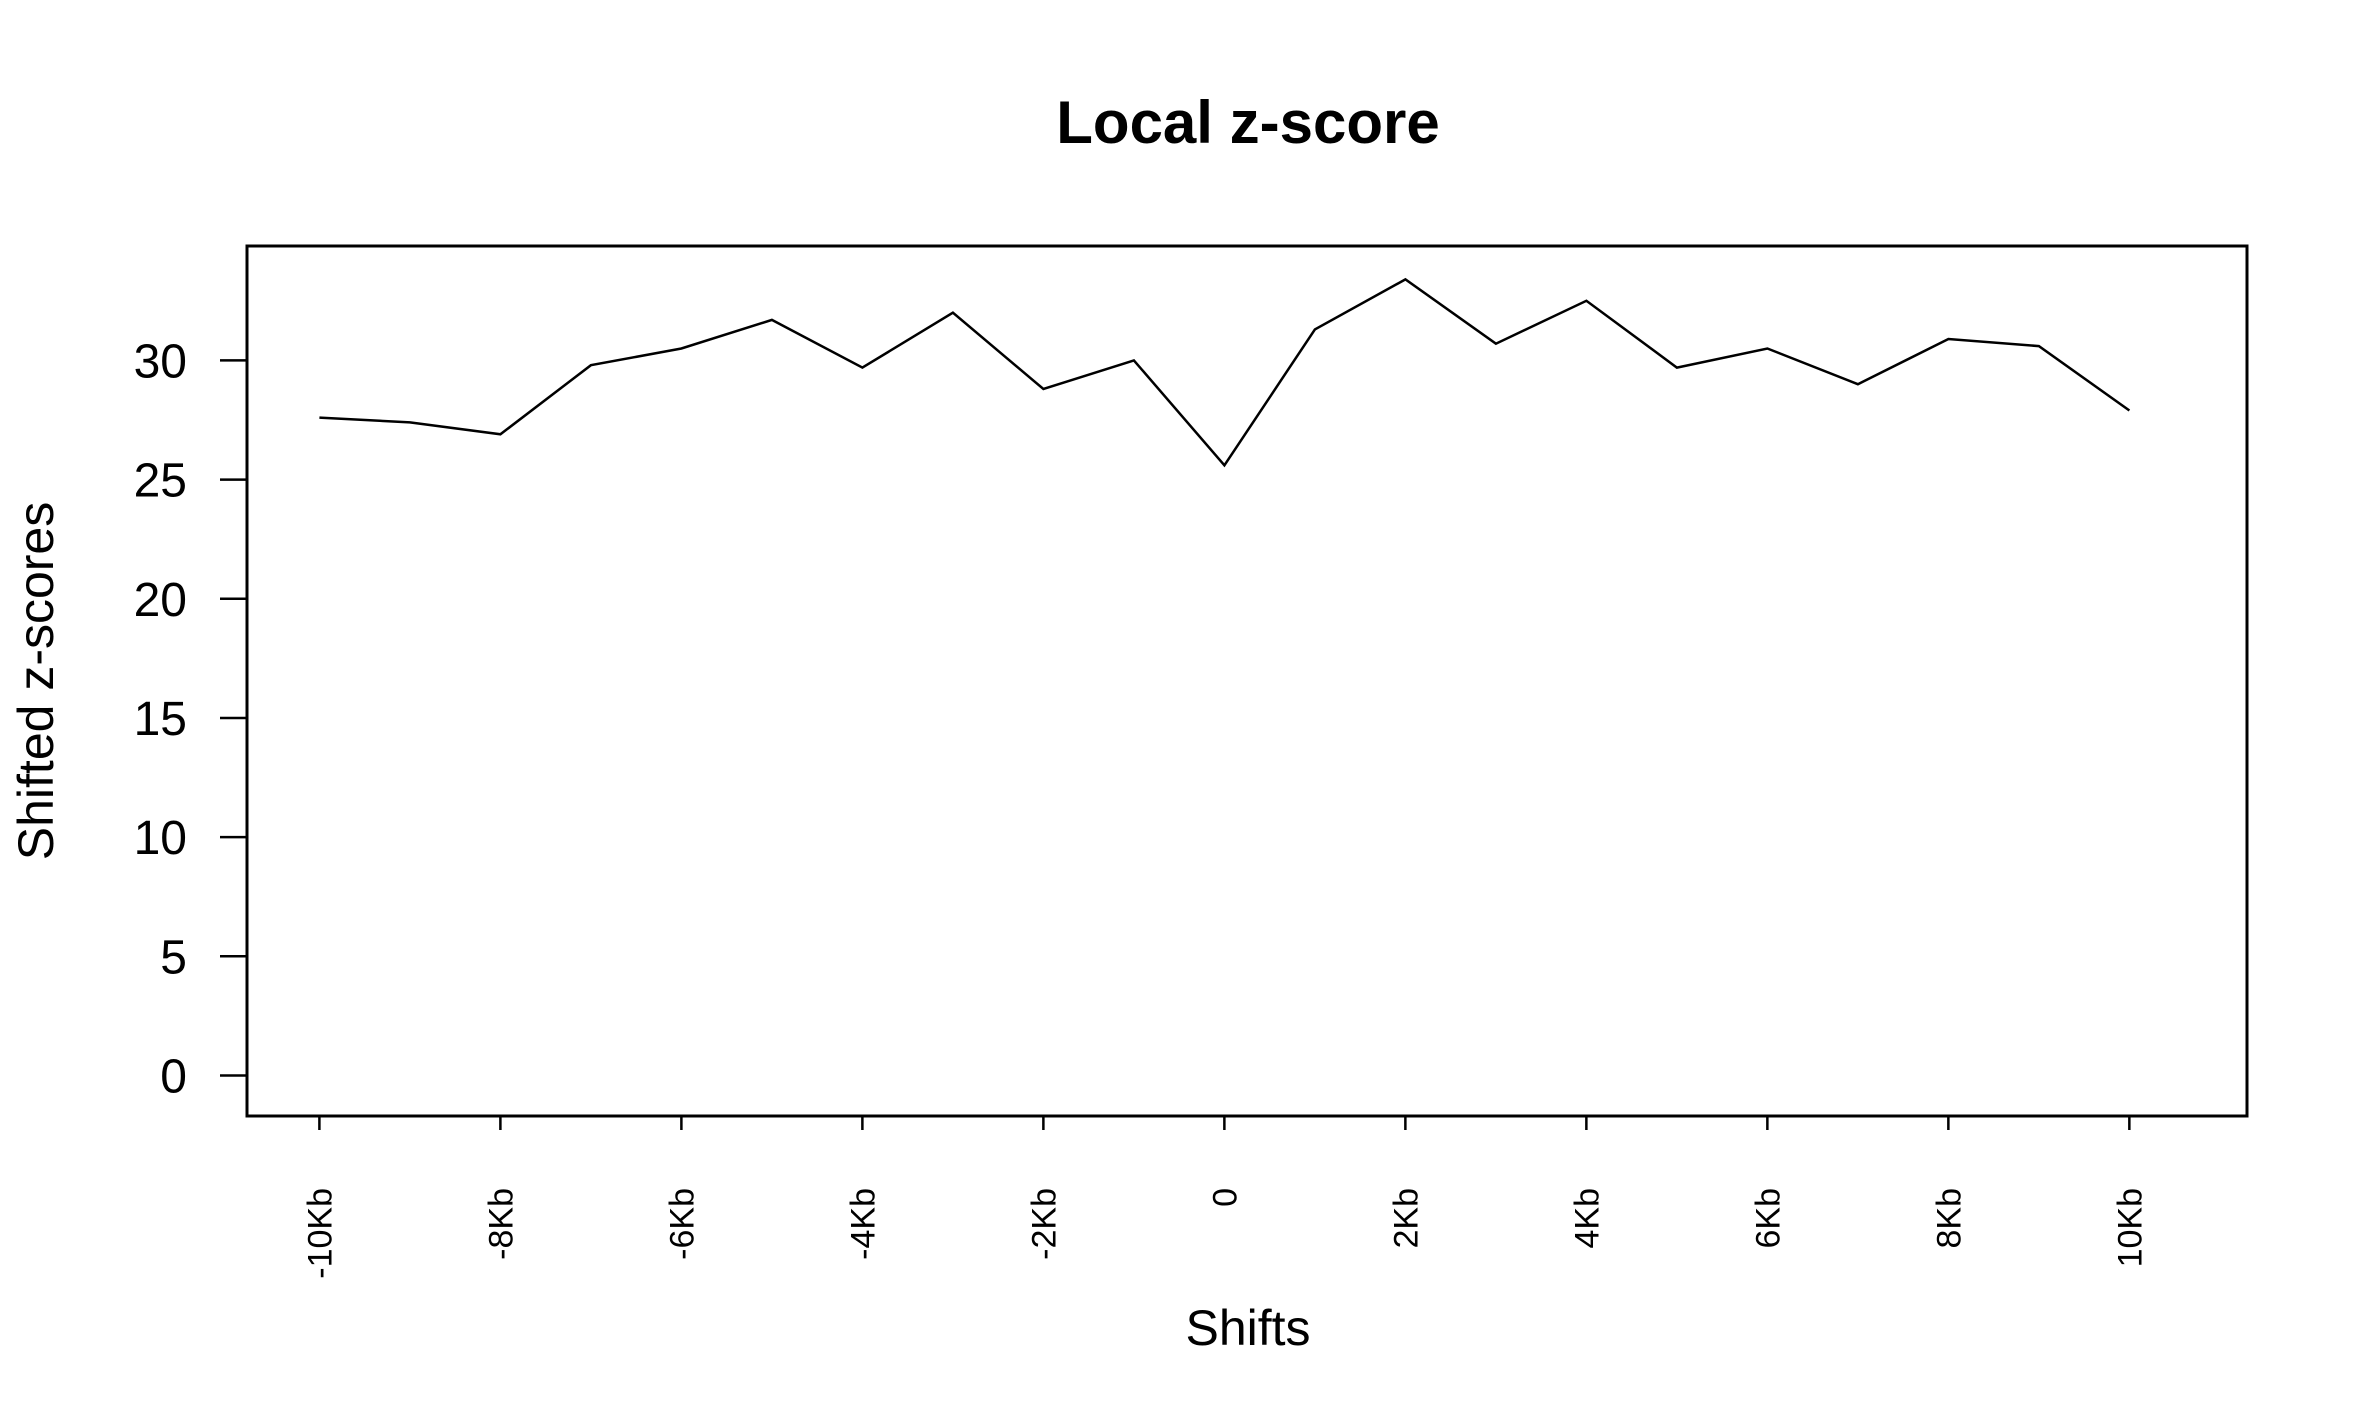 The height and width of the screenshot is (1417, 2362). Describe the element at coordinates (1247, 122) in the screenshot. I see `chart-title: Local z-score` at that location.